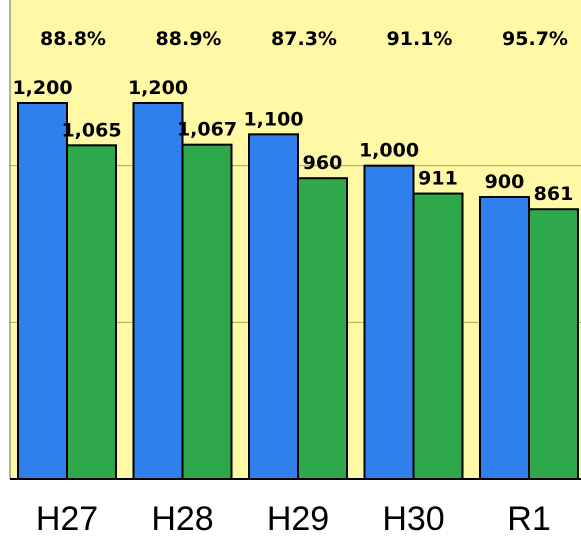 The width and height of the screenshot is (581, 540). What do you see at coordinates (273, 119) in the screenshot?
I see `data-label: 1,100` at bounding box center [273, 119].